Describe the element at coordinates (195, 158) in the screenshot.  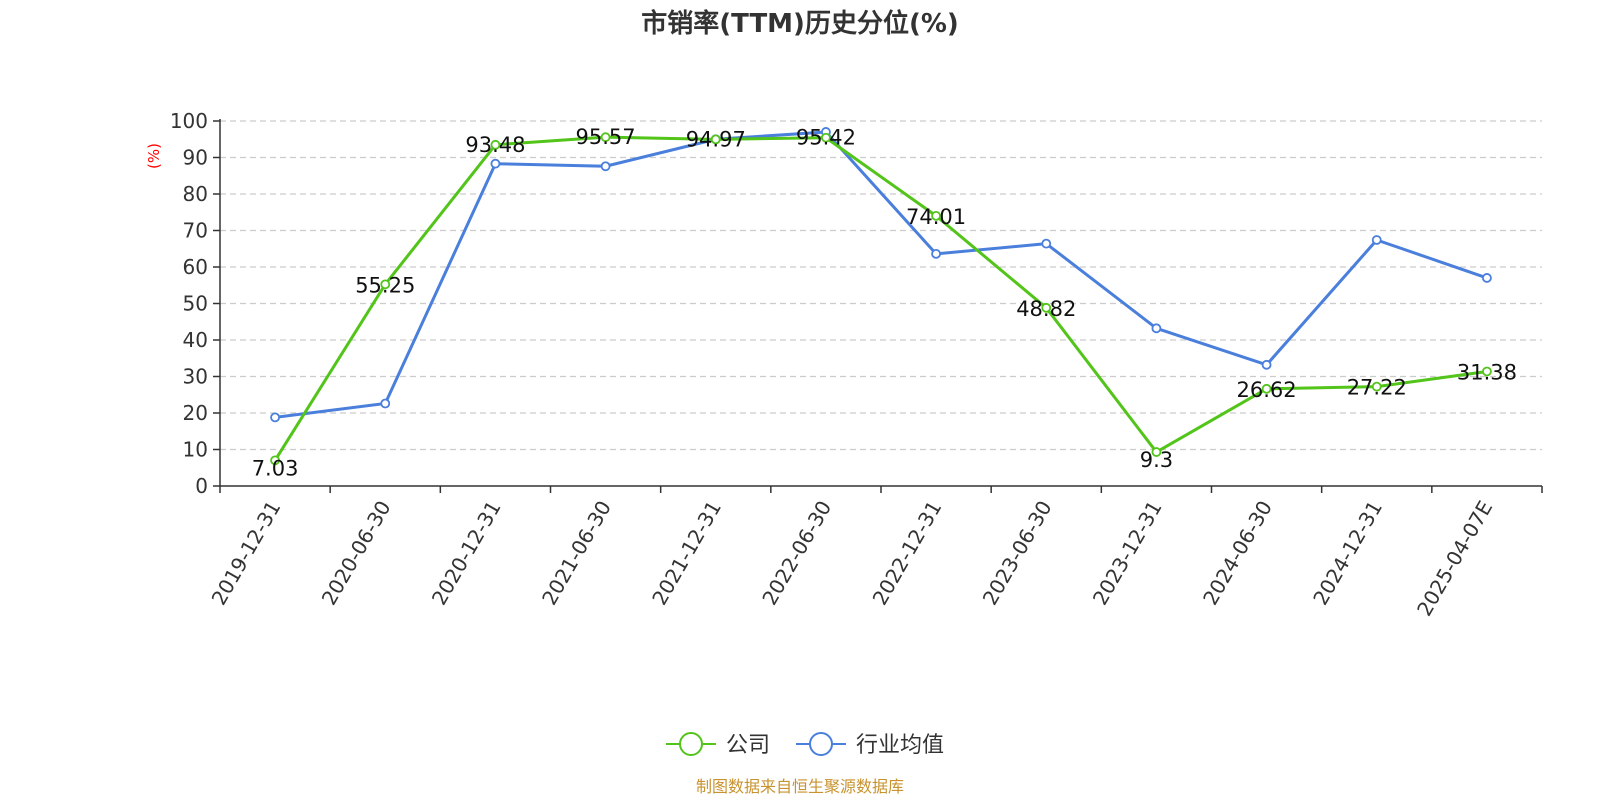
I see `y-tick-label: 90` at that location.